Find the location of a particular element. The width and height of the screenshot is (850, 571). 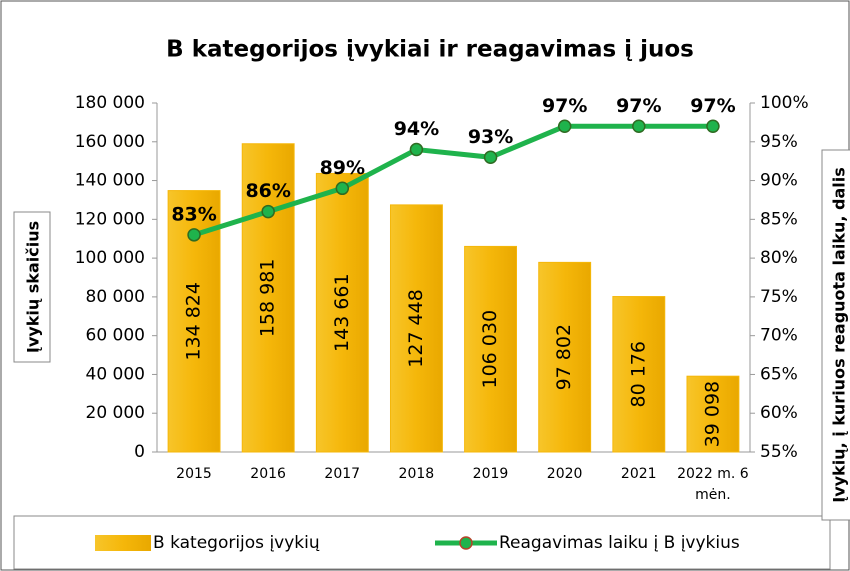

y2-tick-label: 95% is located at coordinates (779, 142).